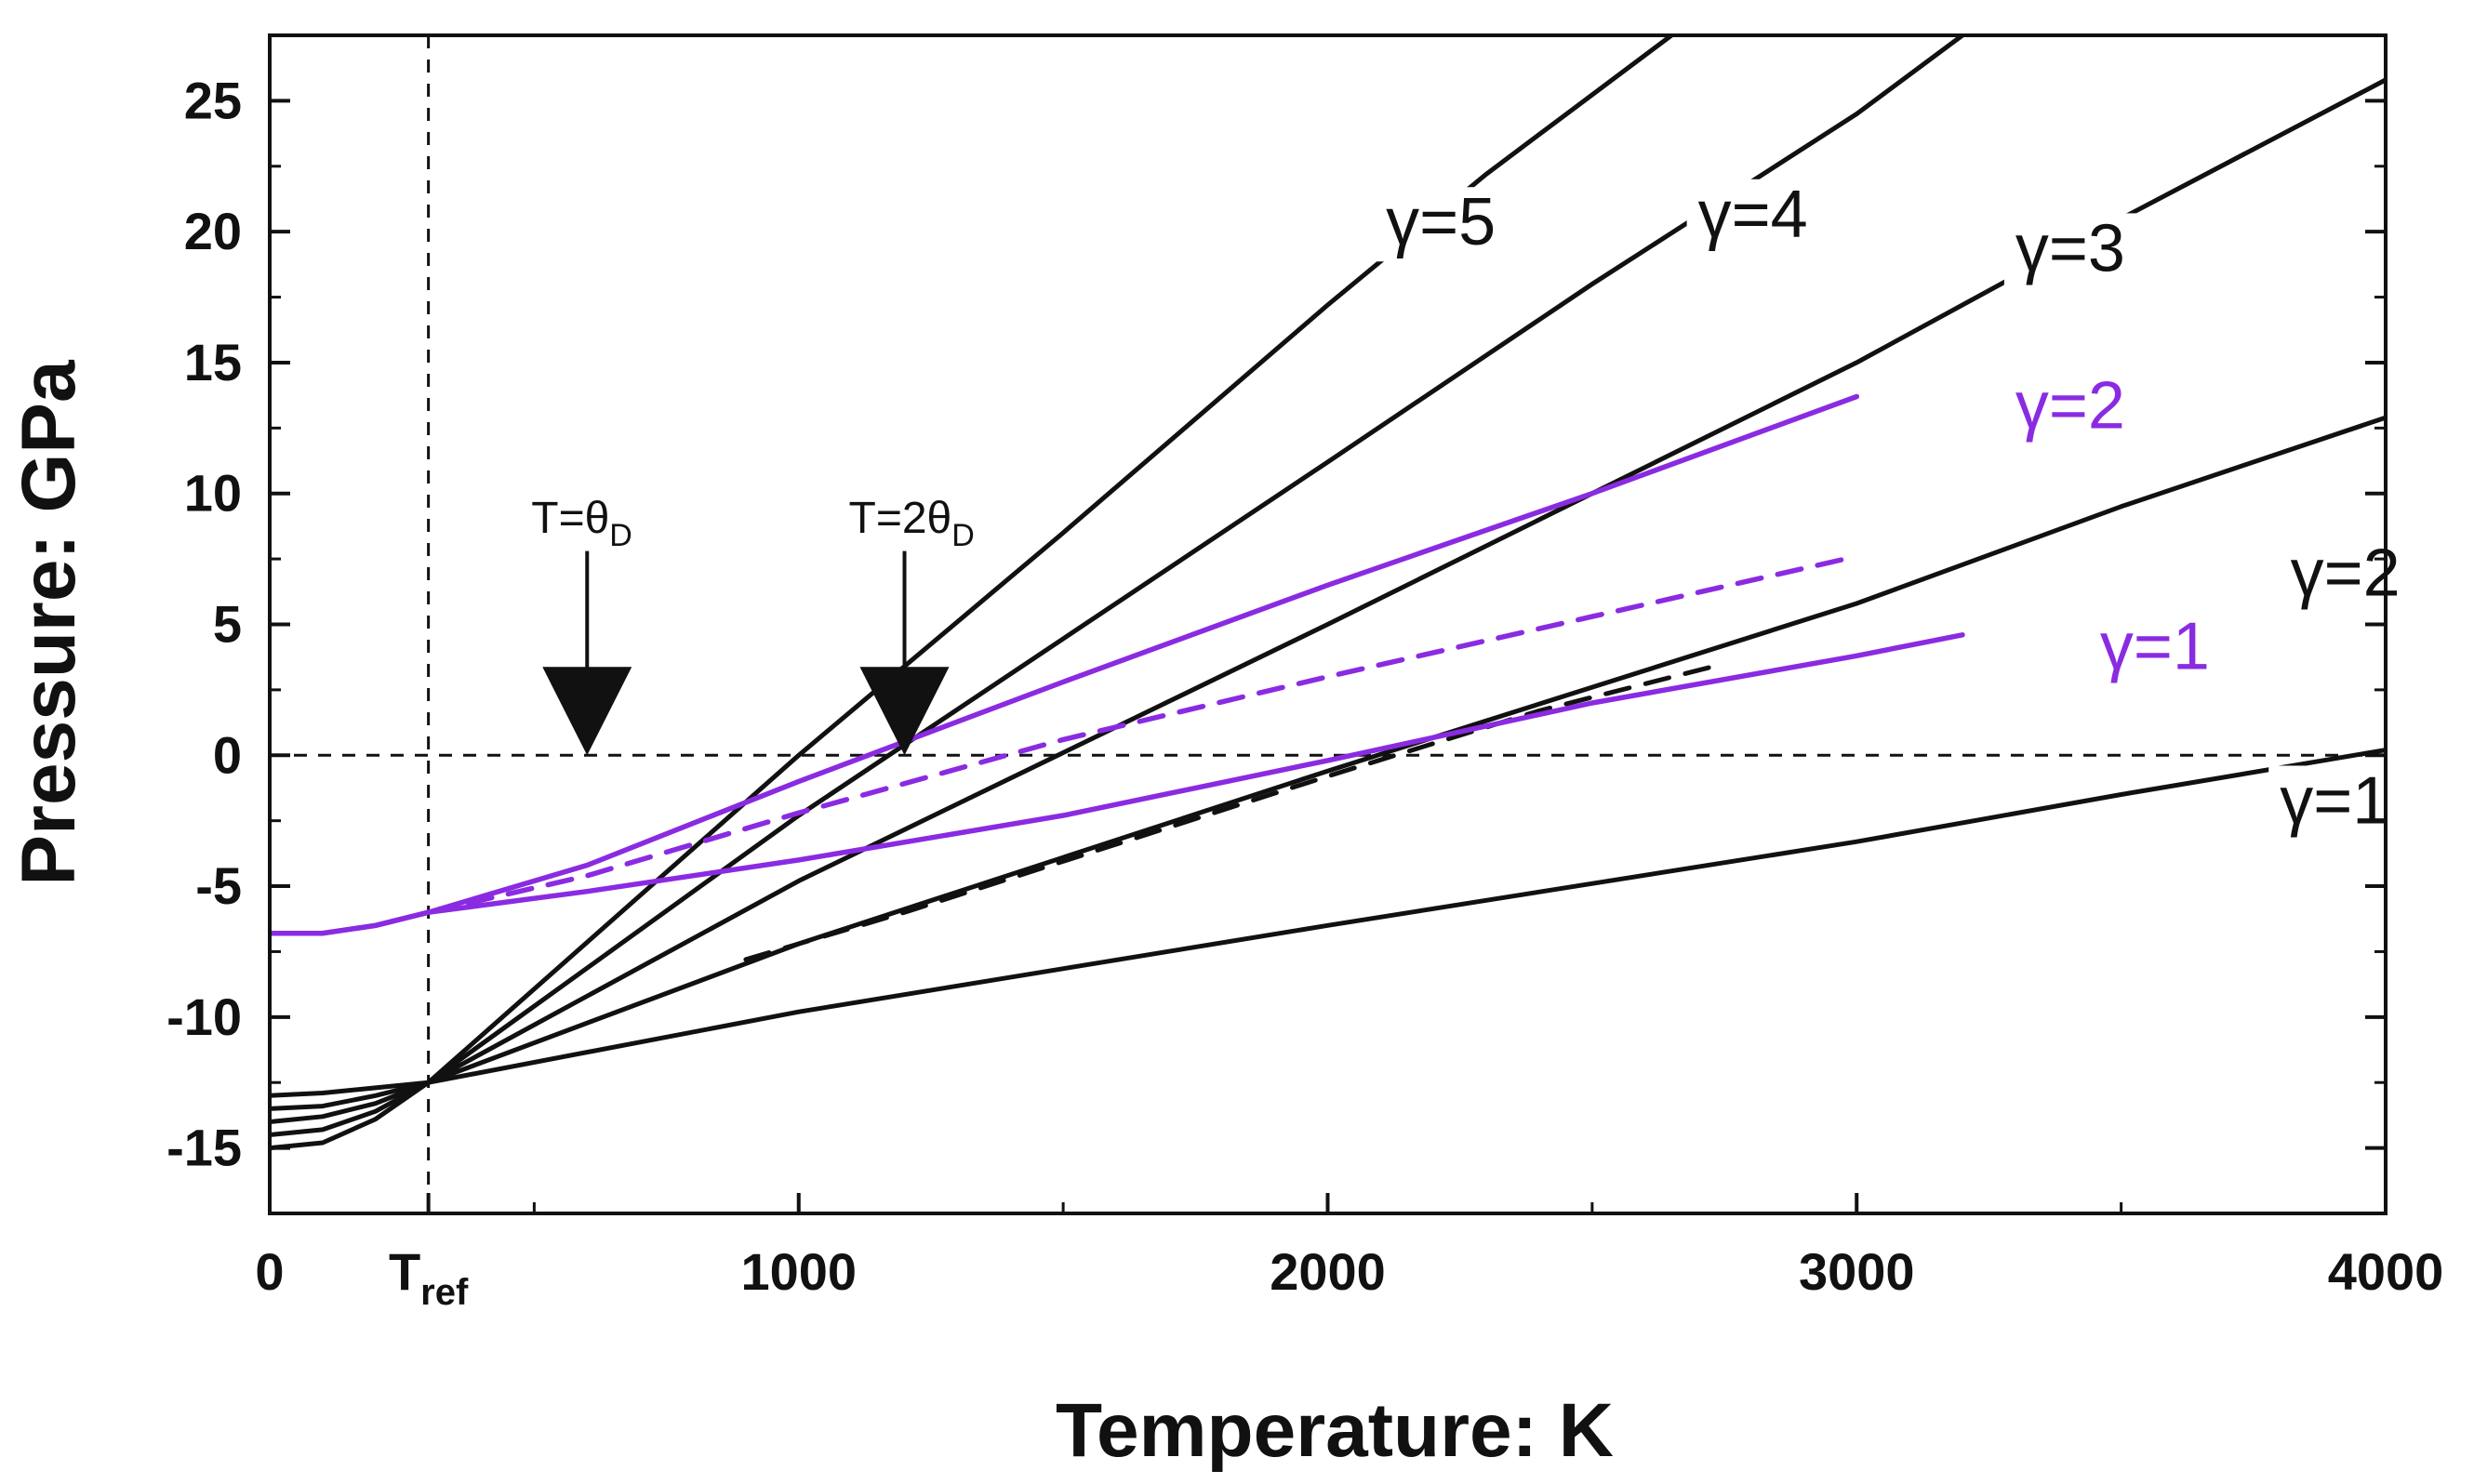 The height and width of the screenshot is (1484, 2474). I want to click on y-tick-label-2: -5, so click(219, 885).